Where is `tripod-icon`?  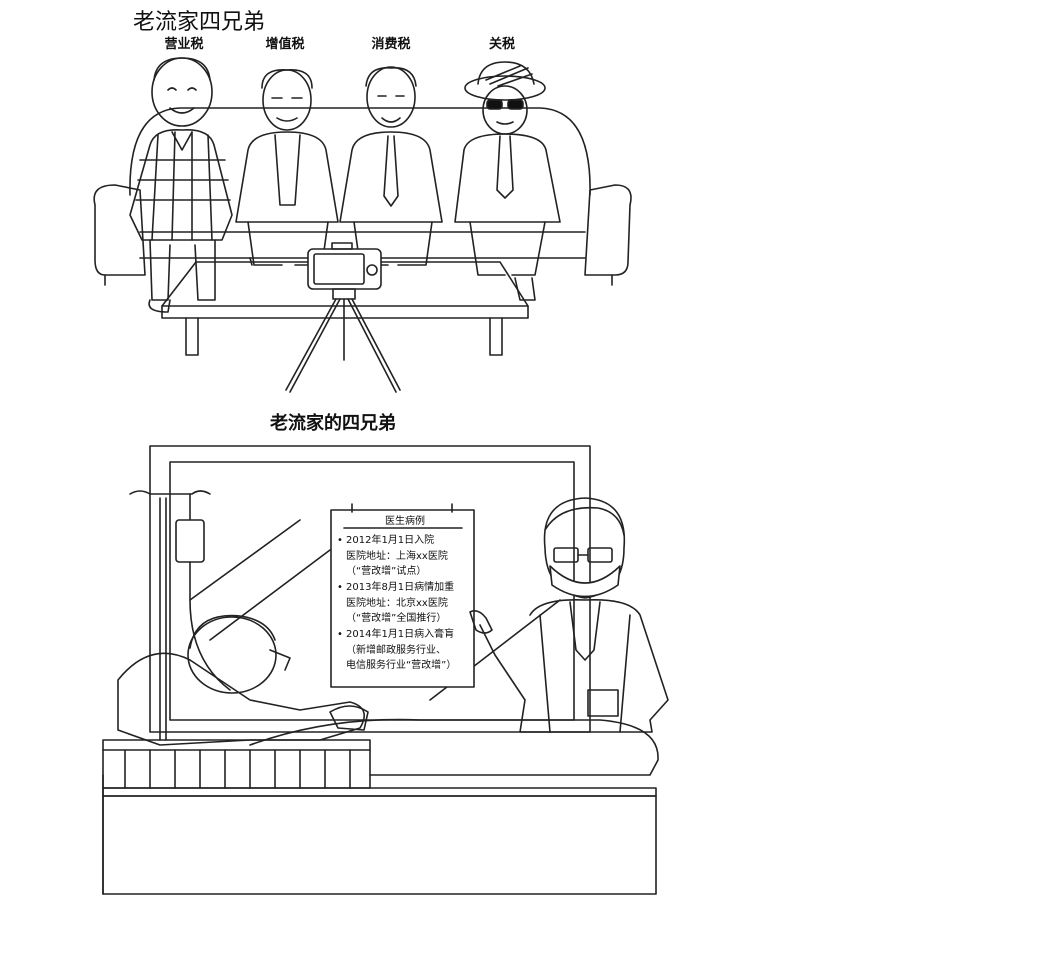
tripod-icon is located at coordinates (343, 340).